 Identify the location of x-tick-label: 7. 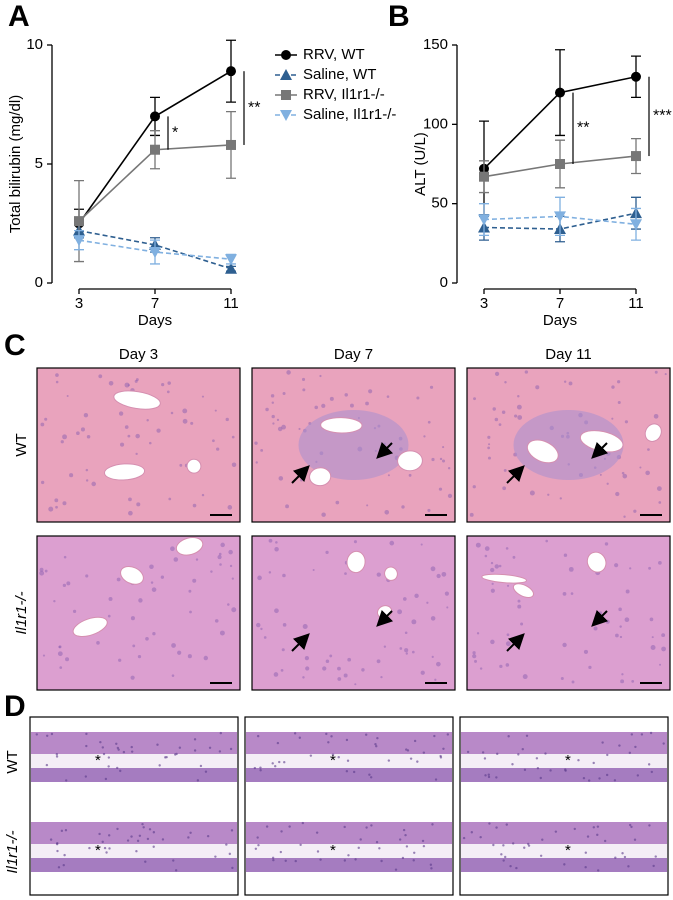
(560, 303).